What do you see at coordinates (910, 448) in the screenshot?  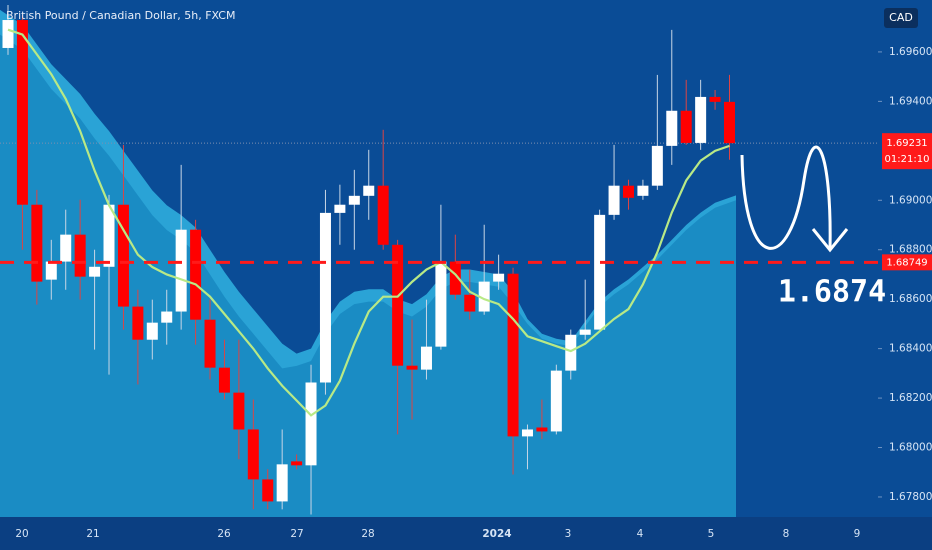 I see `y-tick-label: 1.68000` at bounding box center [910, 448].